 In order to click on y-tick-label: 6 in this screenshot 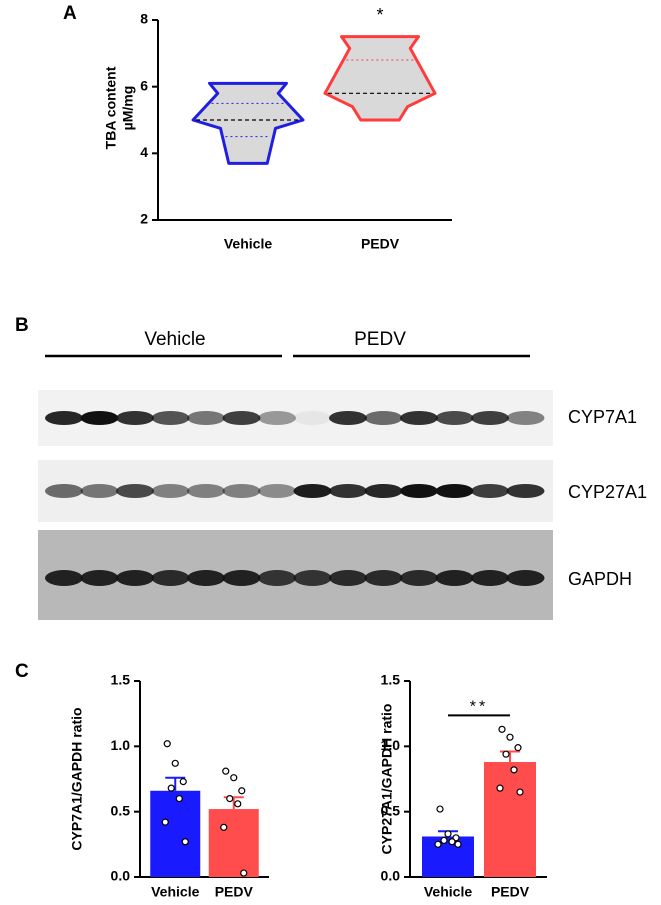, I will do `click(144, 85)`.